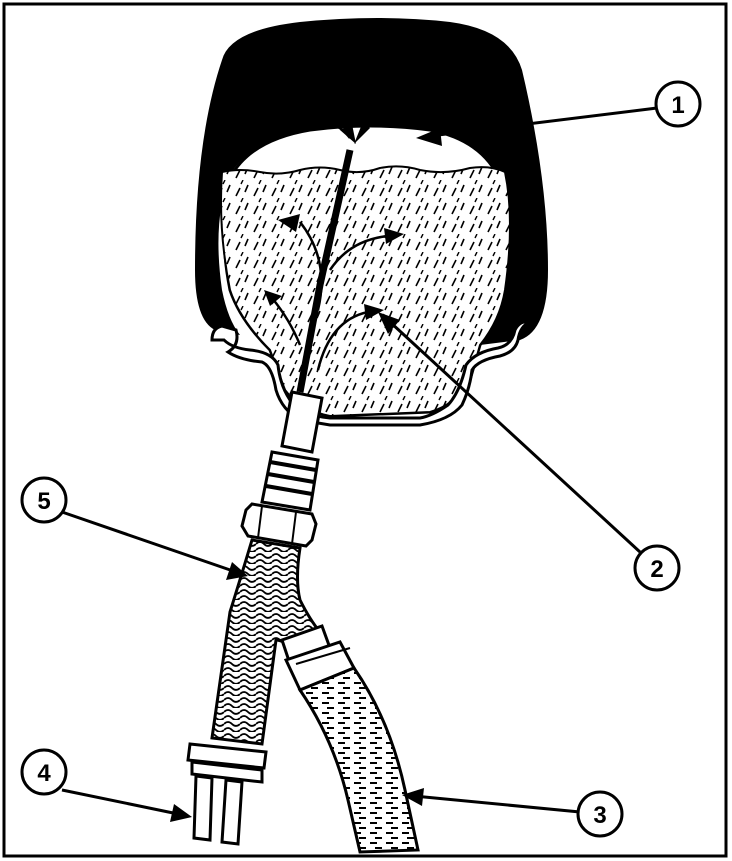 The image size is (732, 861). I want to click on callout-4: 4, so click(44, 772).